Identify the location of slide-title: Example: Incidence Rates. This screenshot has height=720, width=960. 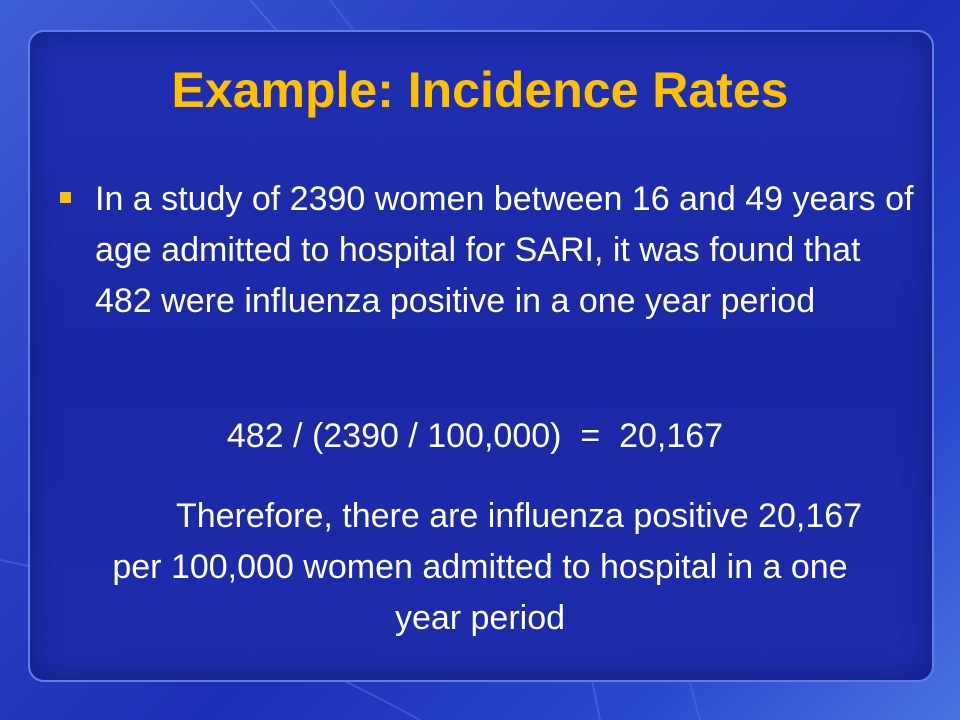
(480, 90).